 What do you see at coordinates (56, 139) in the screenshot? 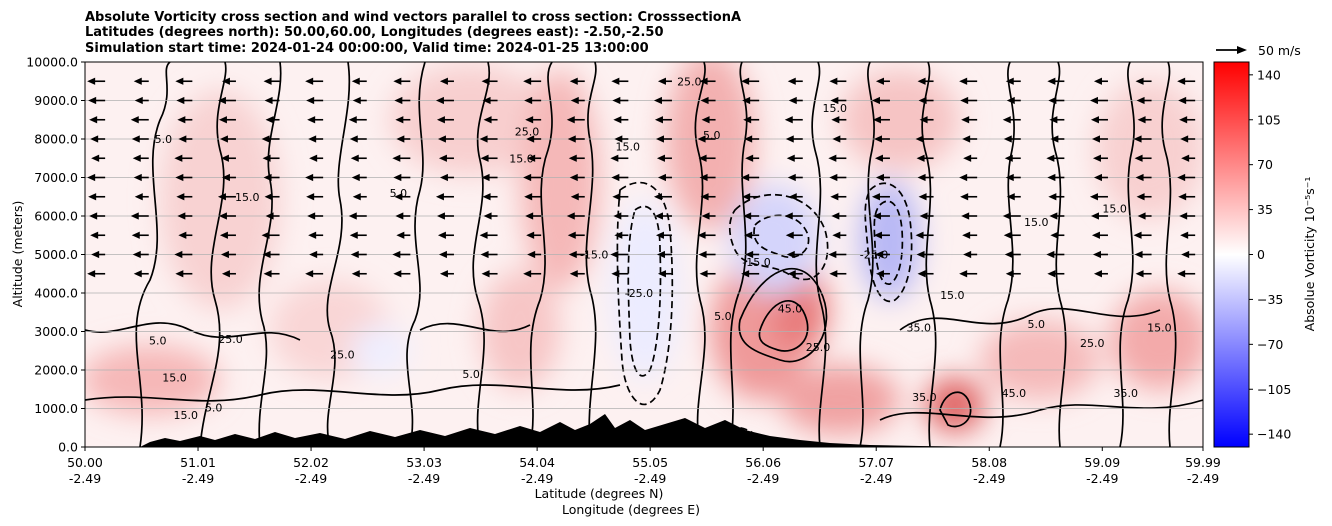
I see `y-tick-label: 8000.0` at bounding box center [56, 139].